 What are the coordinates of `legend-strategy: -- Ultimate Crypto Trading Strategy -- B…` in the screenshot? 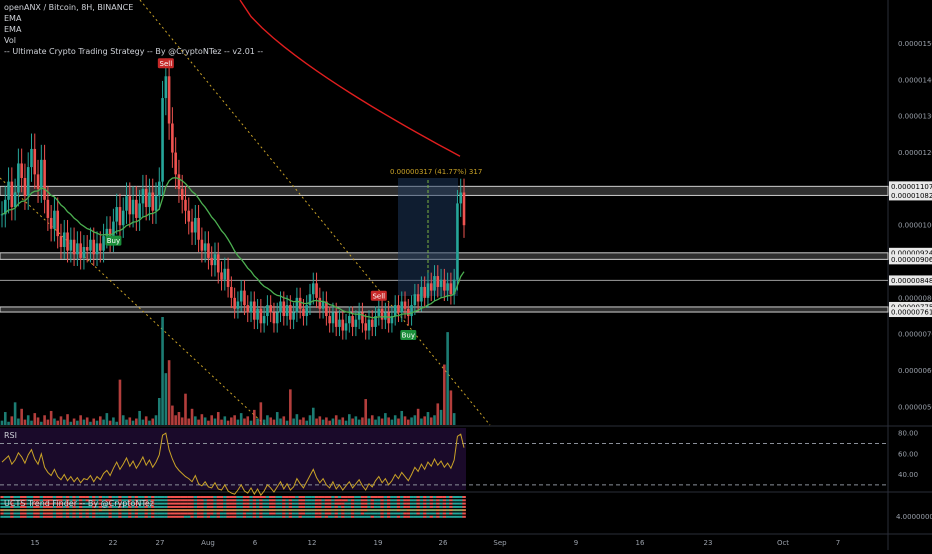 It's located at (134, 51).